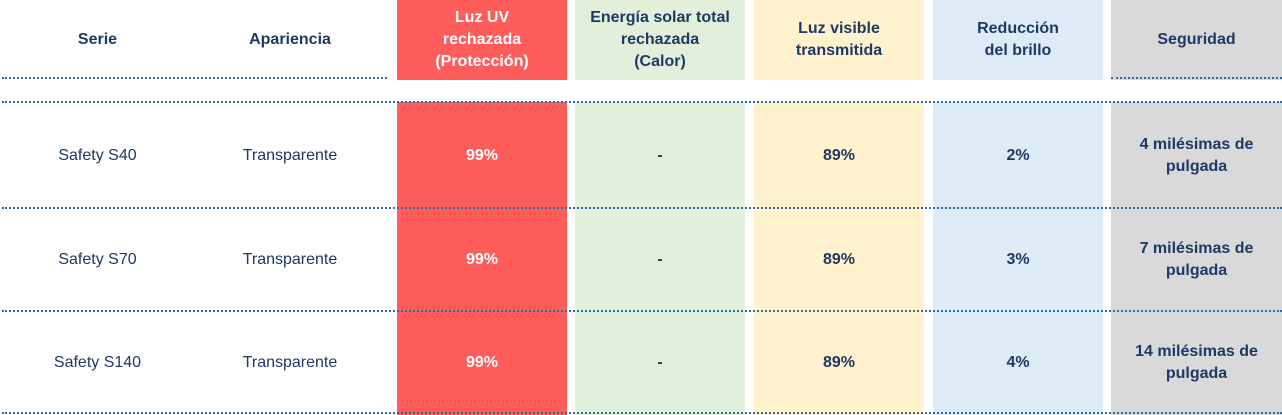 The width and height of the screenshot is (1282, 415). I want to click on row-1-serie: Safety S40, so click(97, 155).